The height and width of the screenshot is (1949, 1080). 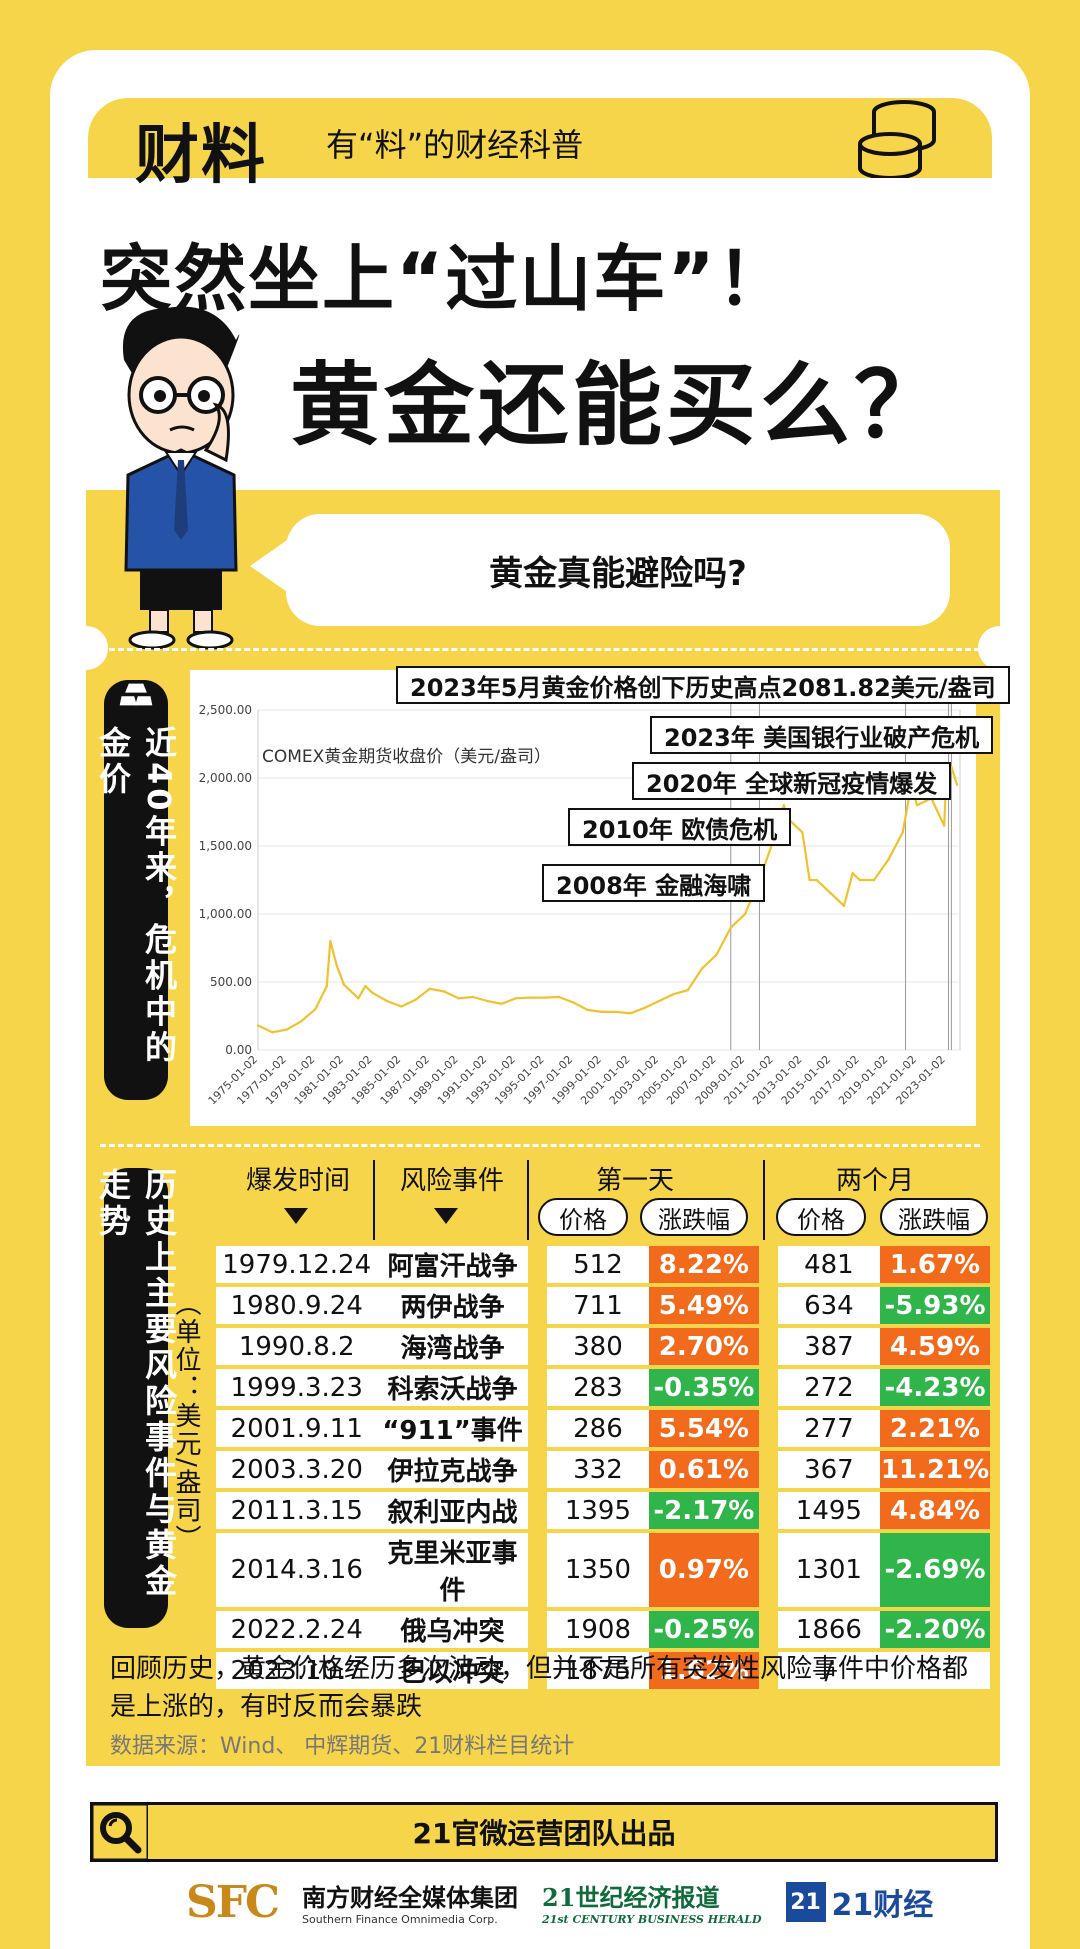 What do you see at coordinates (598, 1264) in the screenshot?
I see `row-price-day1: 512` at bounding box center [598, 1264].